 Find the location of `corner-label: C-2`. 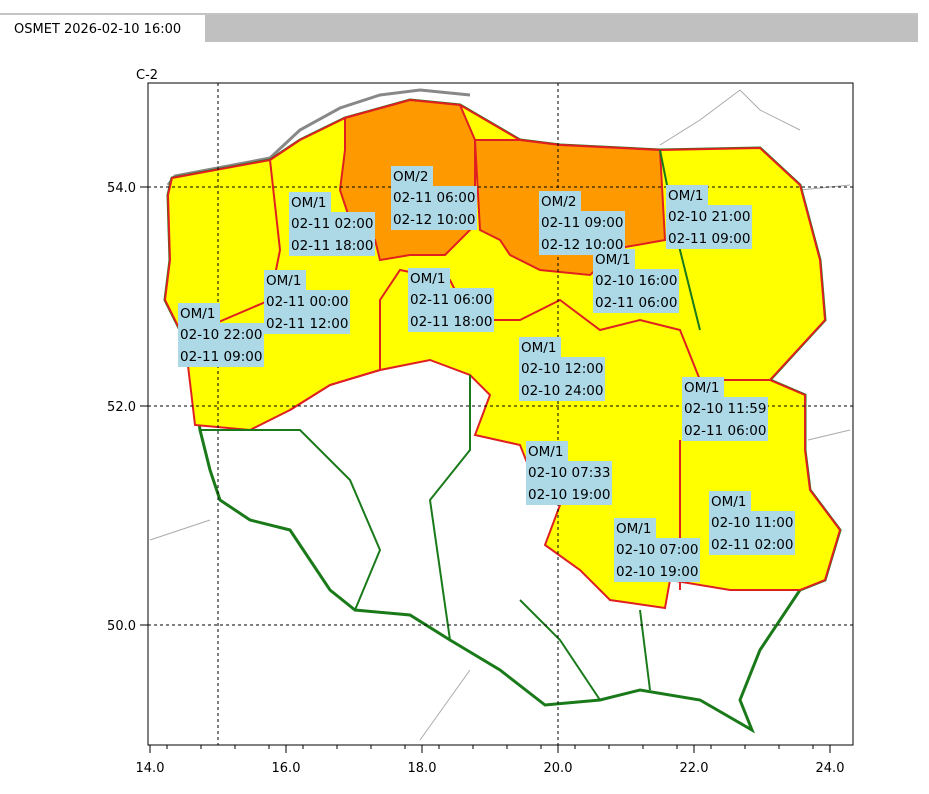

corner-label: C-2 is located at coordinates (147, 75).